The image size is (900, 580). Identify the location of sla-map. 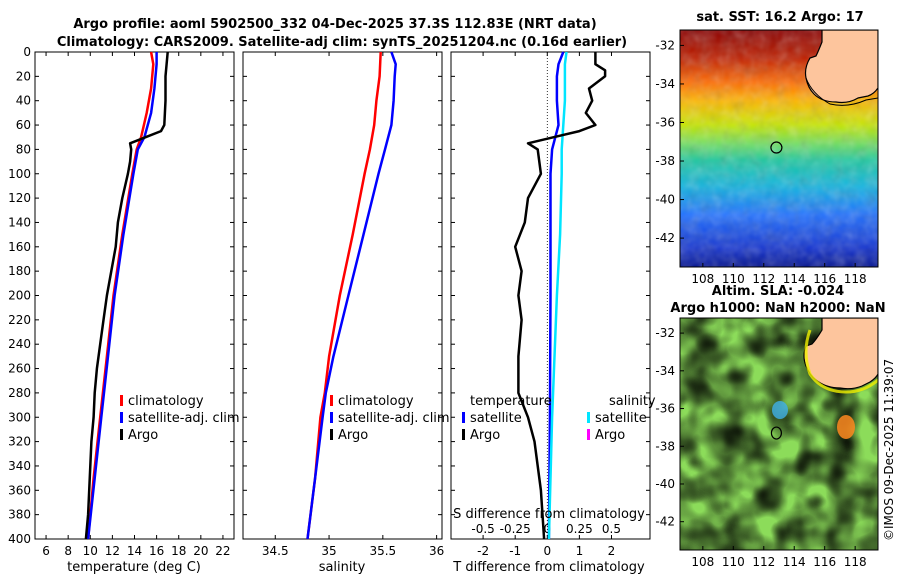
(779, 434).